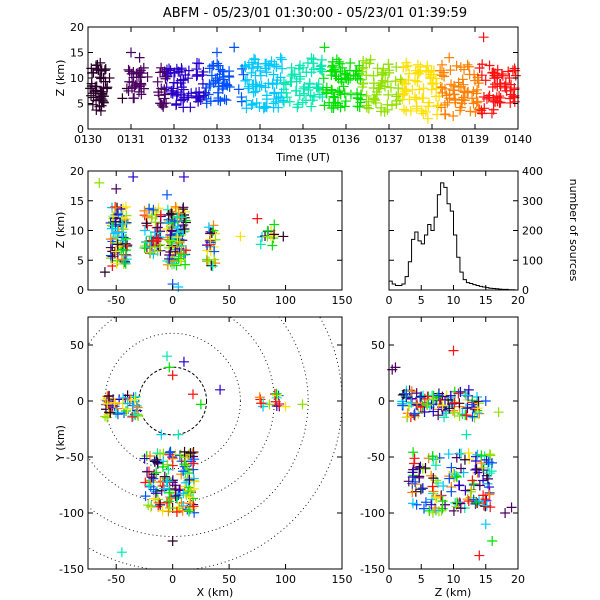 The image size is (600, 600). What do you see at coordinates (88, 139) in the screenshot?
I see `x-tick-label: 0130` at bounding box center [88, 139].